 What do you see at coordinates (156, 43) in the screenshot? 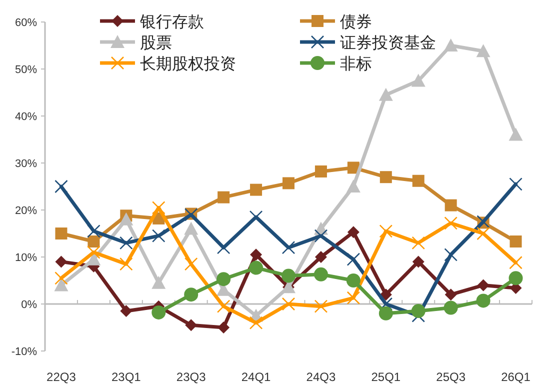
I see `legend-label: 股票` at bounding box center [156, 43].